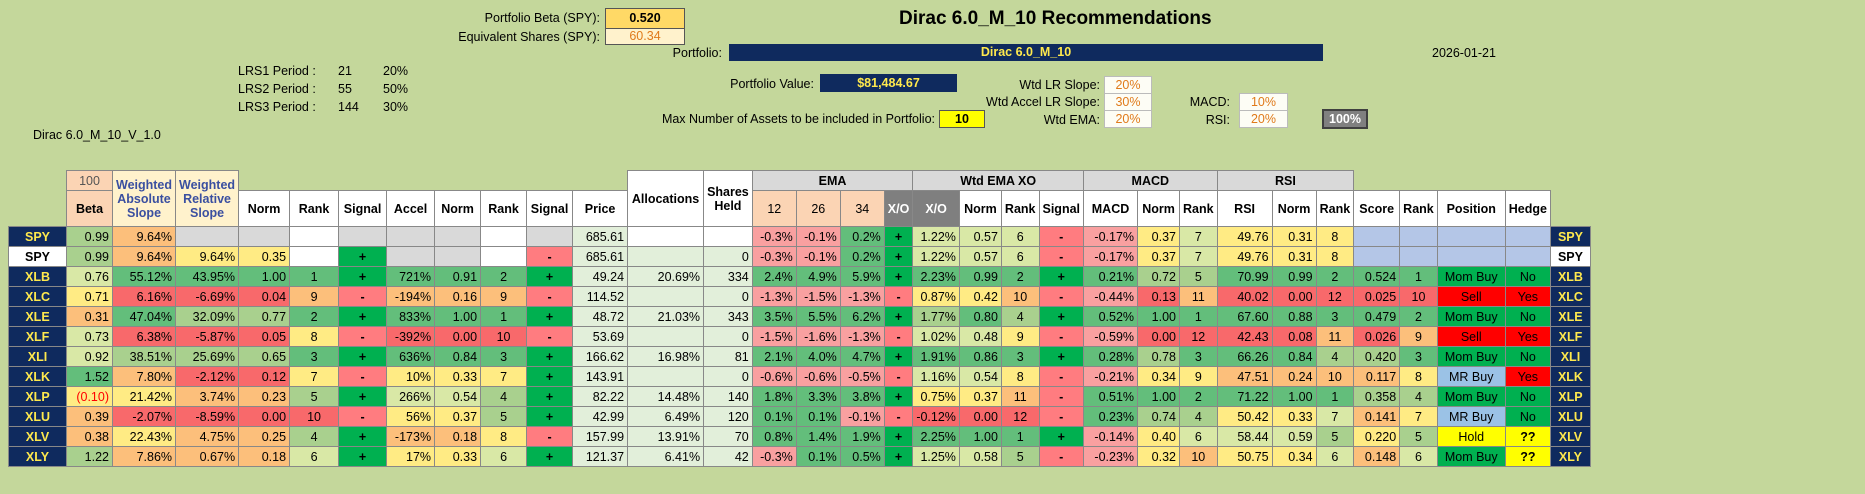 The height and width of the screenshot is (494, 1865). What do you see at coordinates (728, 296) in the screenshot?
I see `shares-held-cell: 0` at bounding box center [728, 296].